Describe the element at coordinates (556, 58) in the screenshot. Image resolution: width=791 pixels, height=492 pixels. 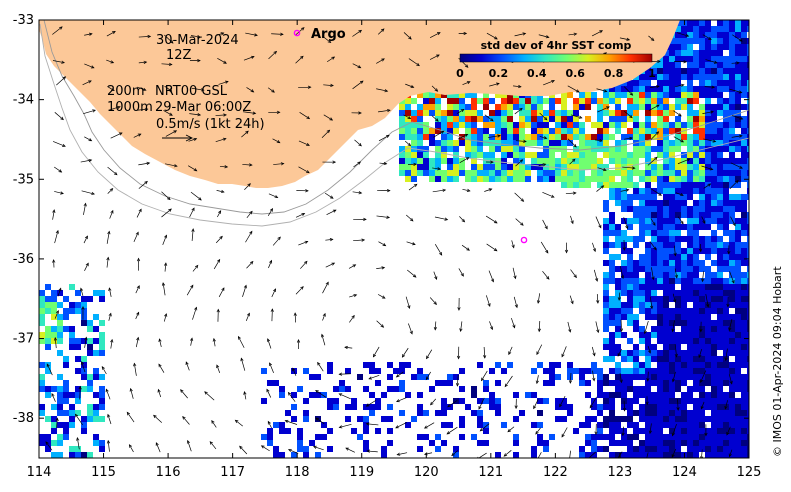
I see `colorbar` at that location.